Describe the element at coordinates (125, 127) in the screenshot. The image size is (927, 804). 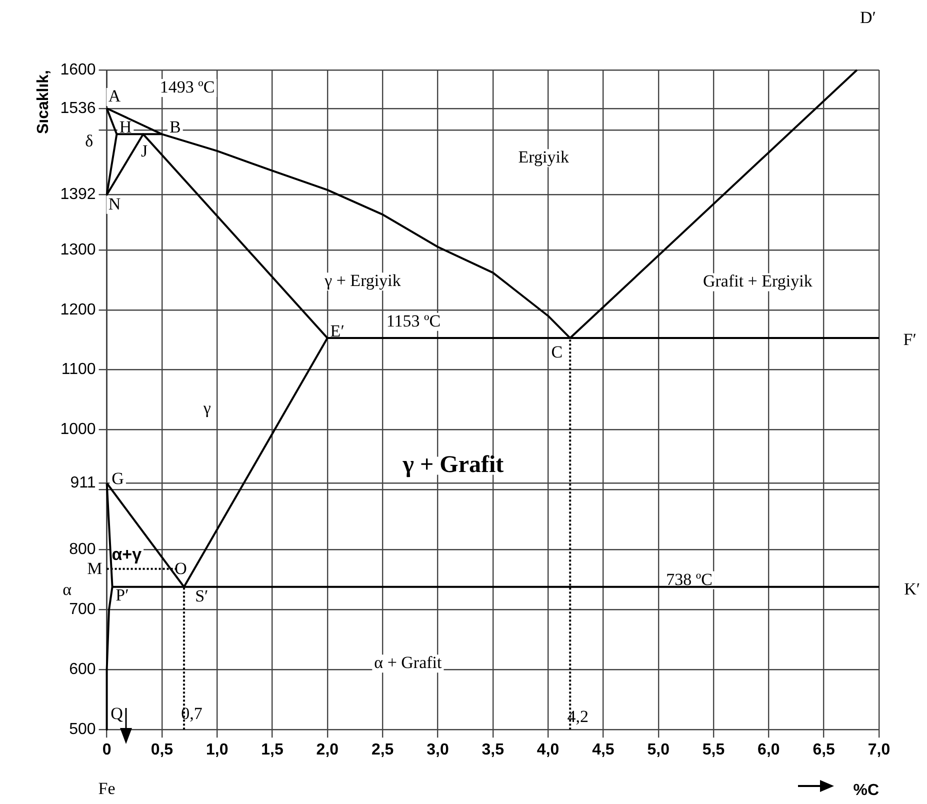
I see `annotation: H` at that location.